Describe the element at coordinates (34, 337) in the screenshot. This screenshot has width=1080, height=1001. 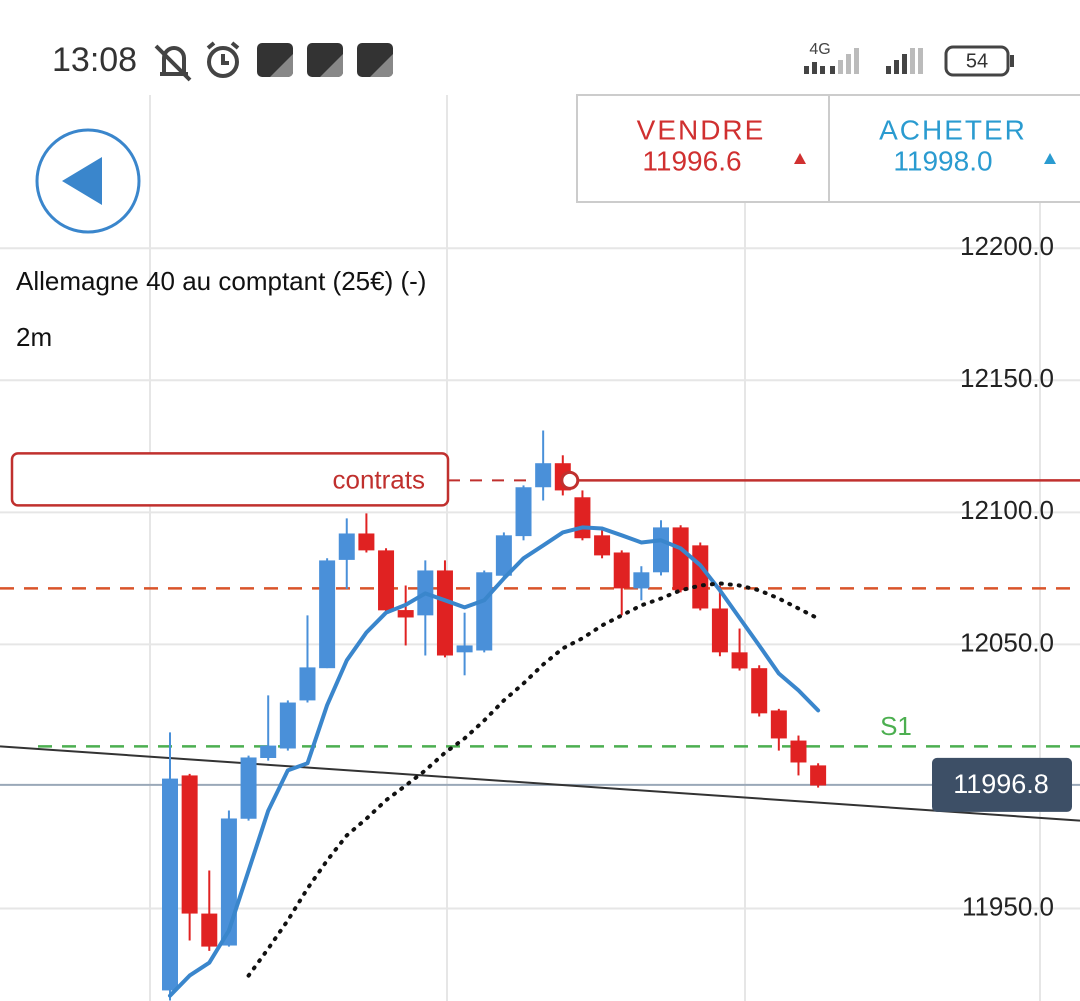
I see `timeframe: 2m` at that location.